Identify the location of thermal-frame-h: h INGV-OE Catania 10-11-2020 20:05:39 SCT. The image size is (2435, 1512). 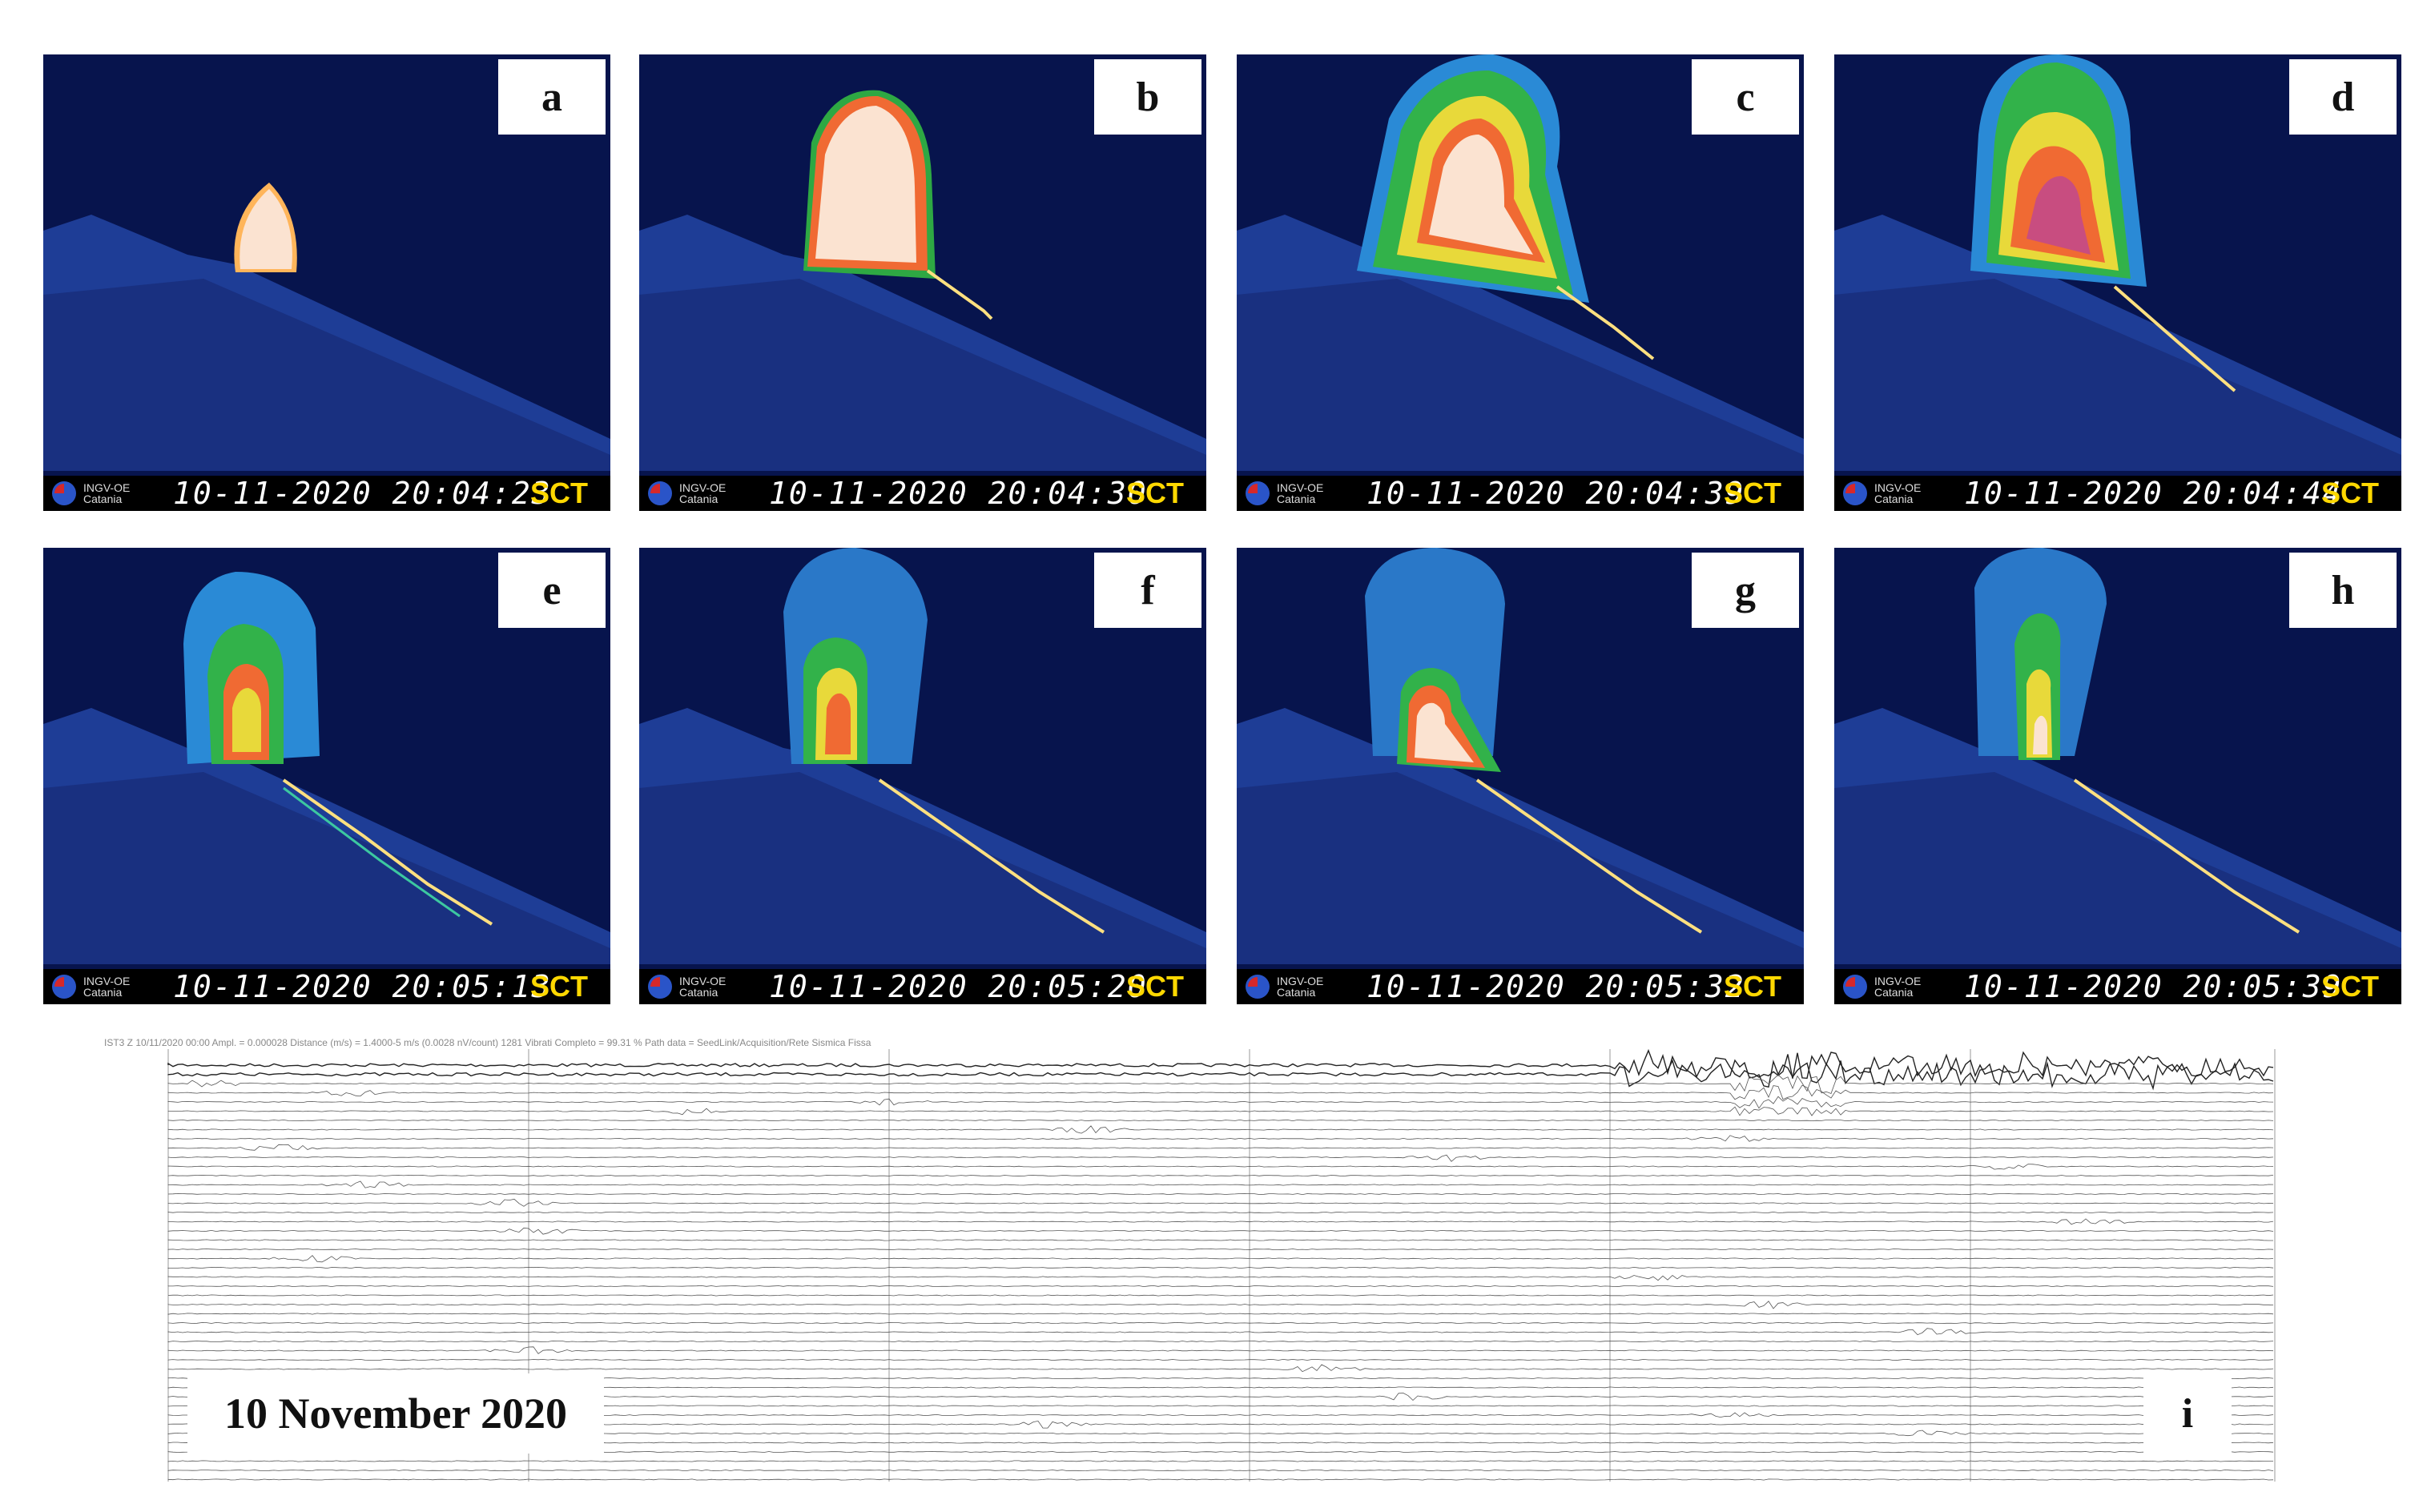
(2117, 776).